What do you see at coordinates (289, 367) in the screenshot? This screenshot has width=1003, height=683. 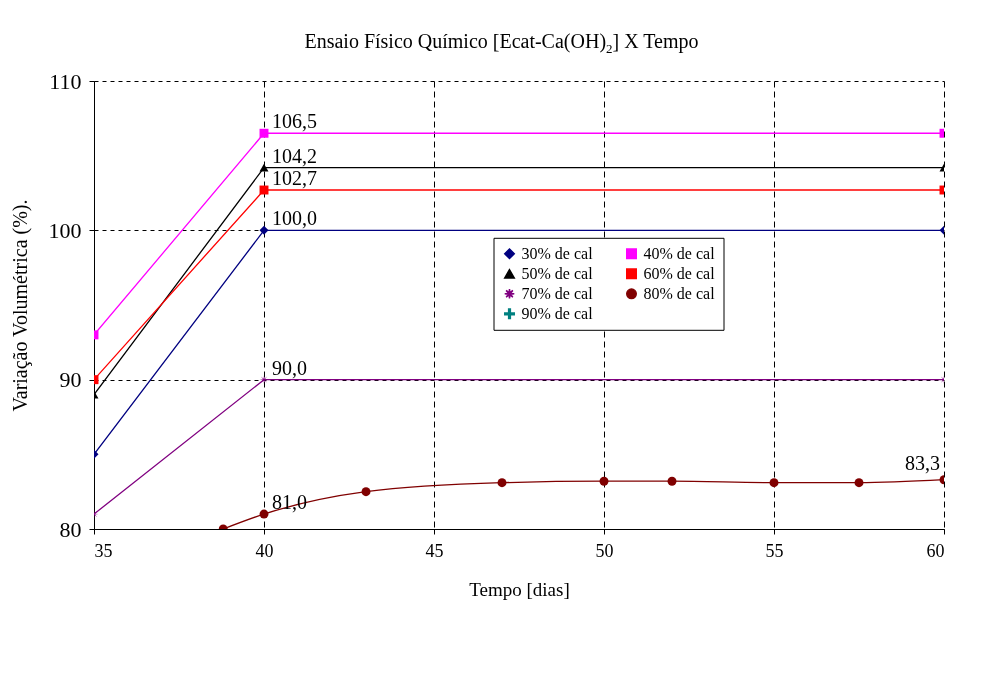 I see `data-label: 90,0` at bounding box center [289, 367].